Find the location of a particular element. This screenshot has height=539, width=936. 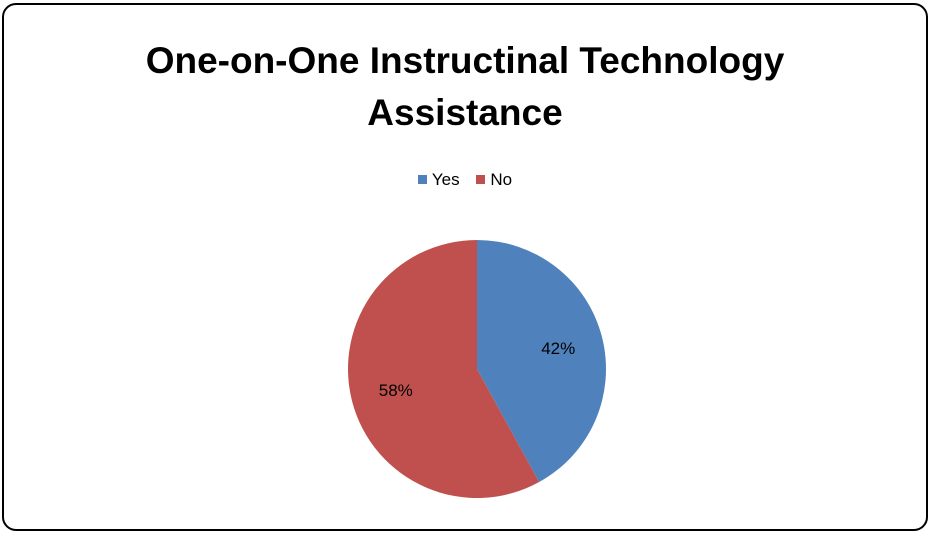

chart-legend: Yes No is located at coordinates (465, 179).